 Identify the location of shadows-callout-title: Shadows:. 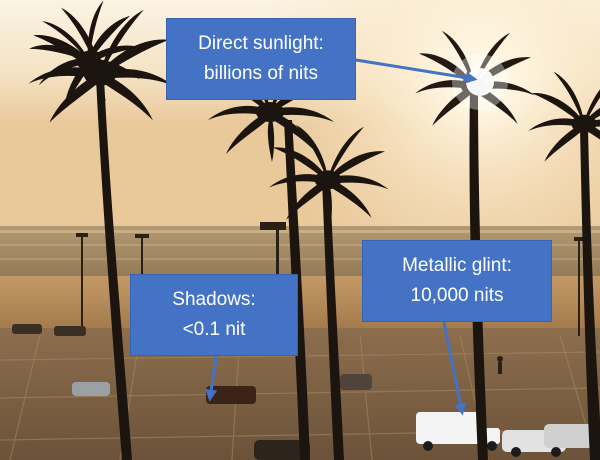
(214, 299).